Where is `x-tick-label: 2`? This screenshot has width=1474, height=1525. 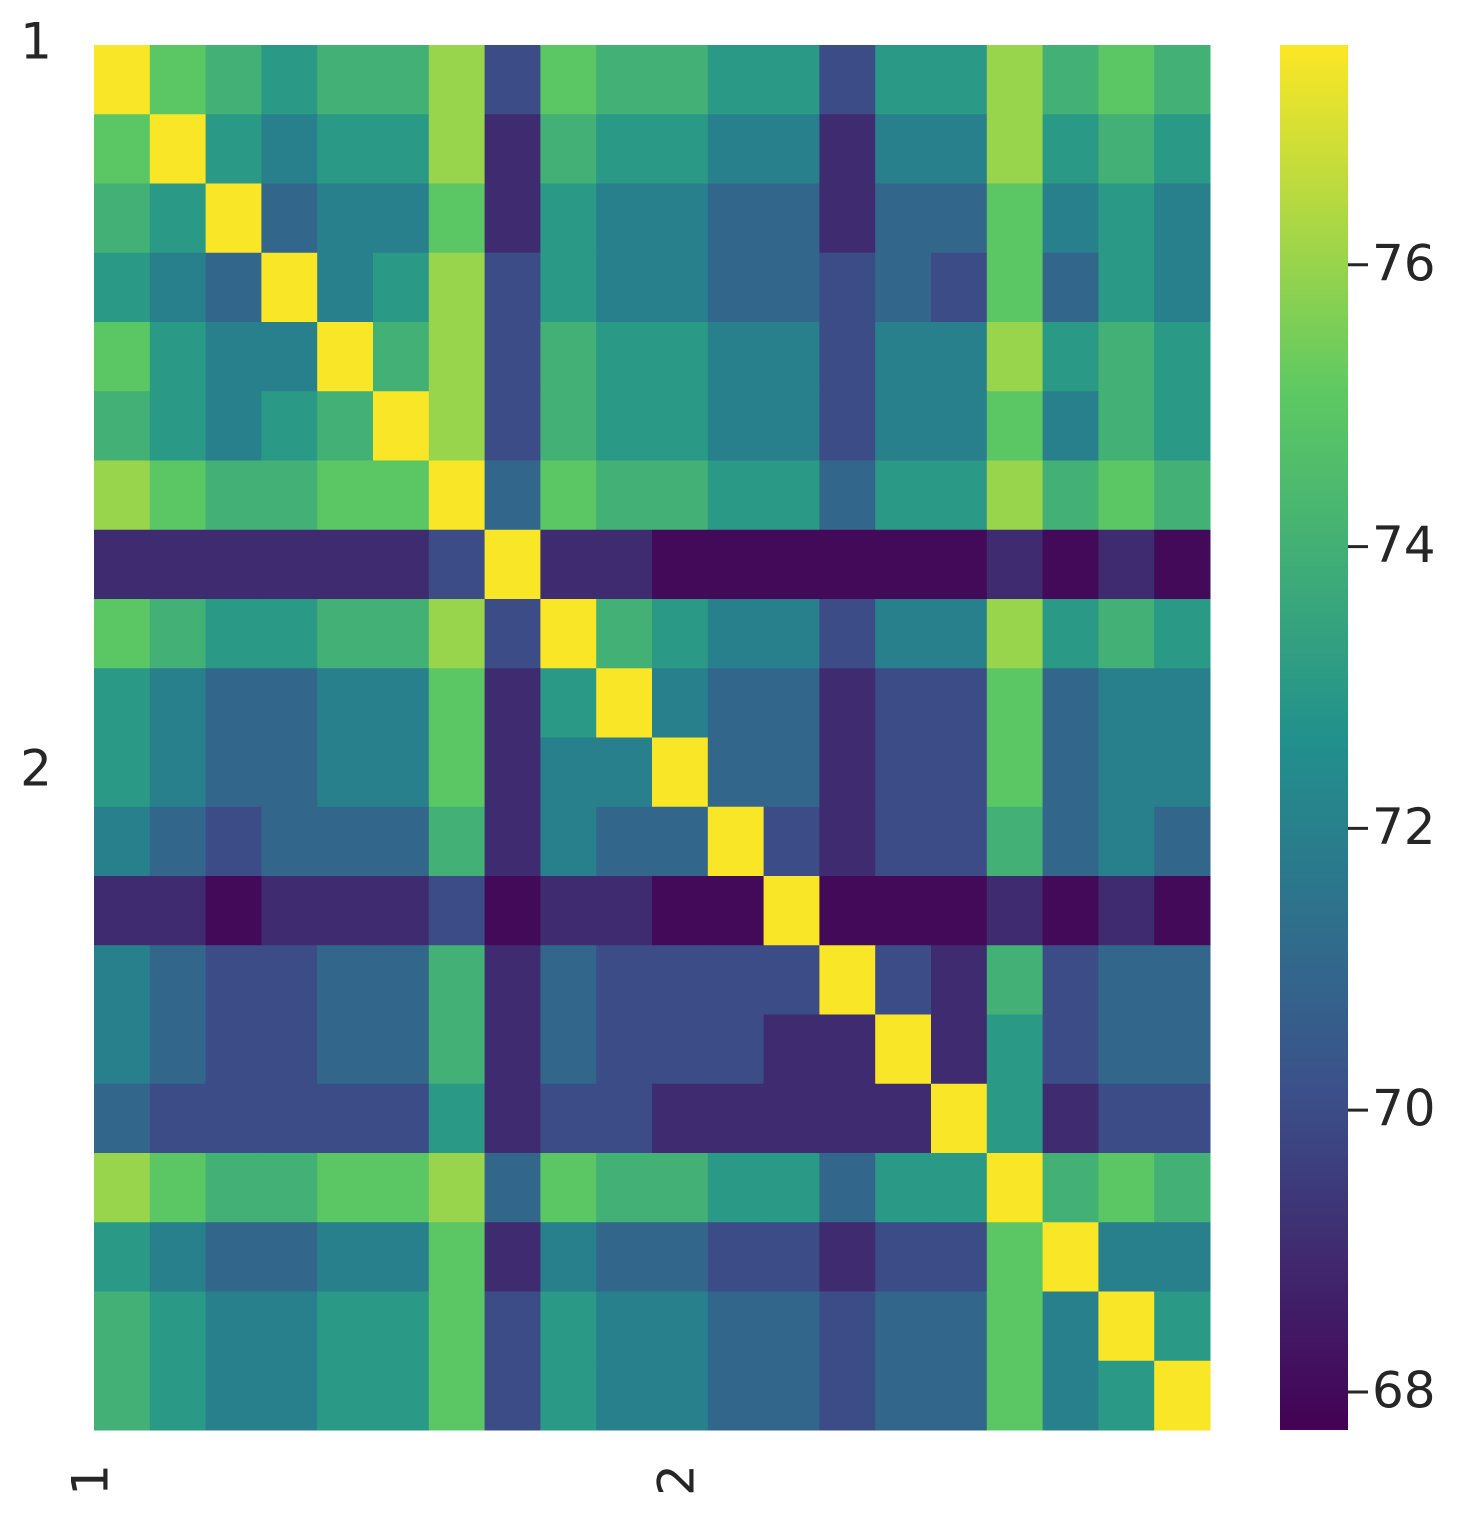 x-tick-label: 2 is located at coordinates (676, 1480).